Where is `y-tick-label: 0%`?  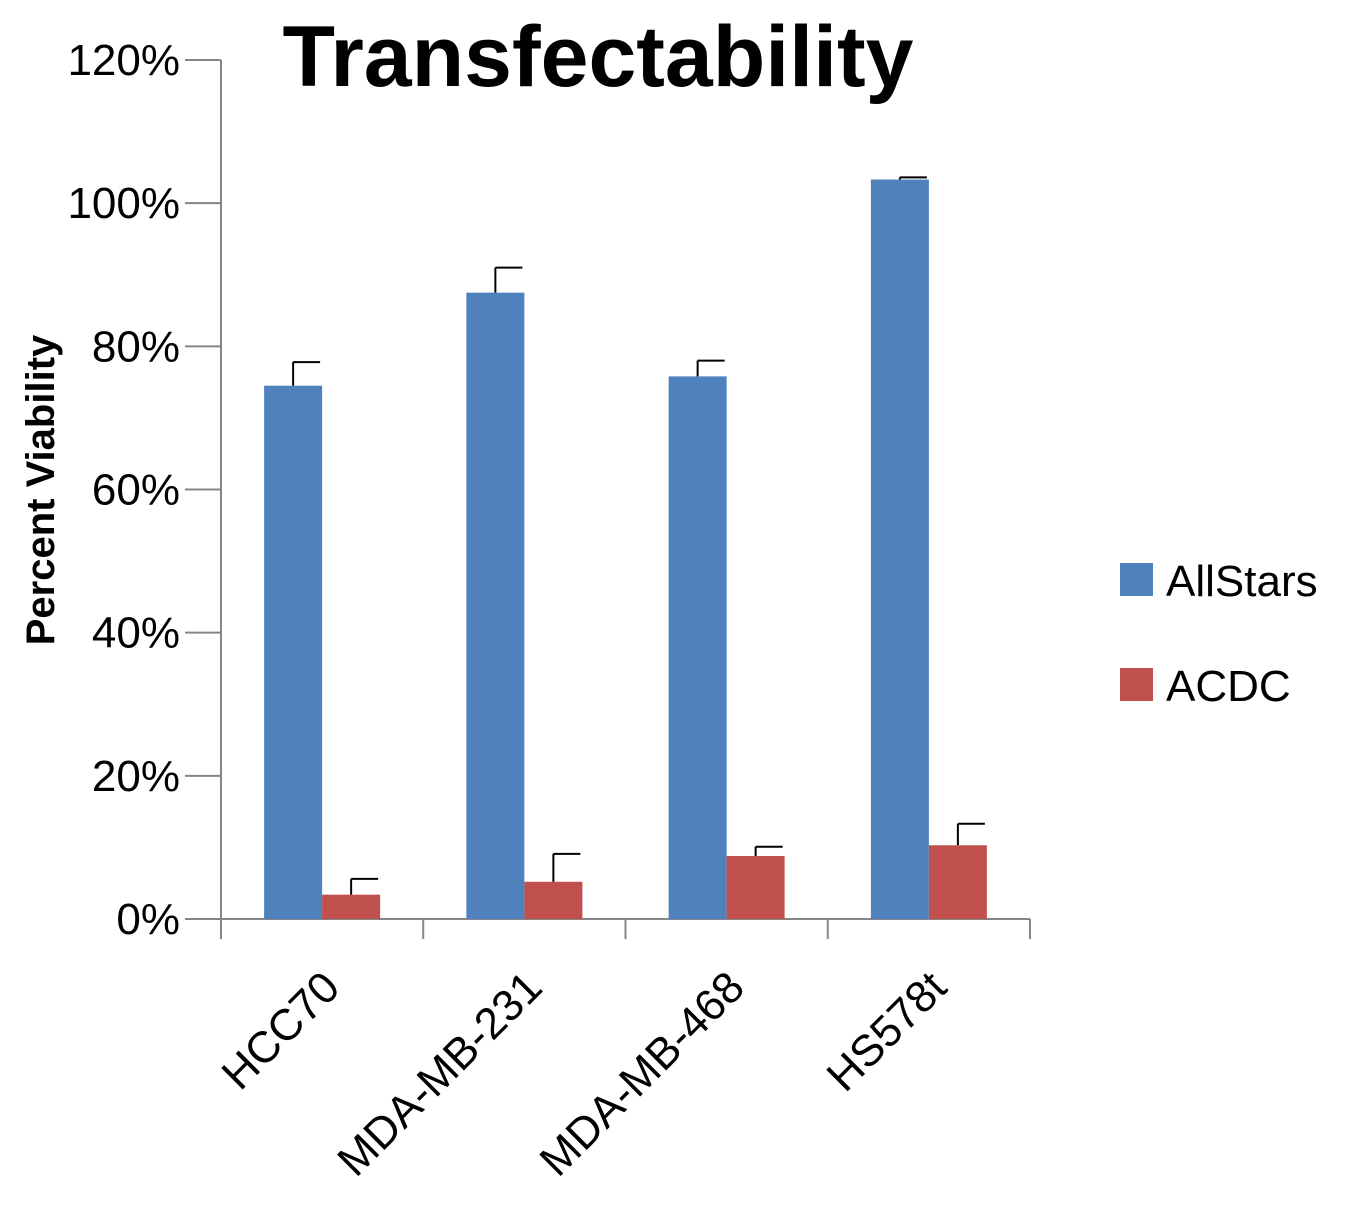
y-tick-label: 0% is located at coordinates (148, 919).